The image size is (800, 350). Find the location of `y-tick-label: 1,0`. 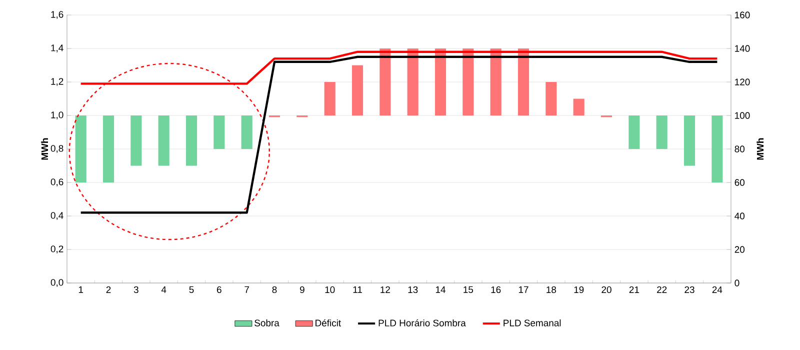

y-tick-label: 1,0 is located at coordinates (57, 116).